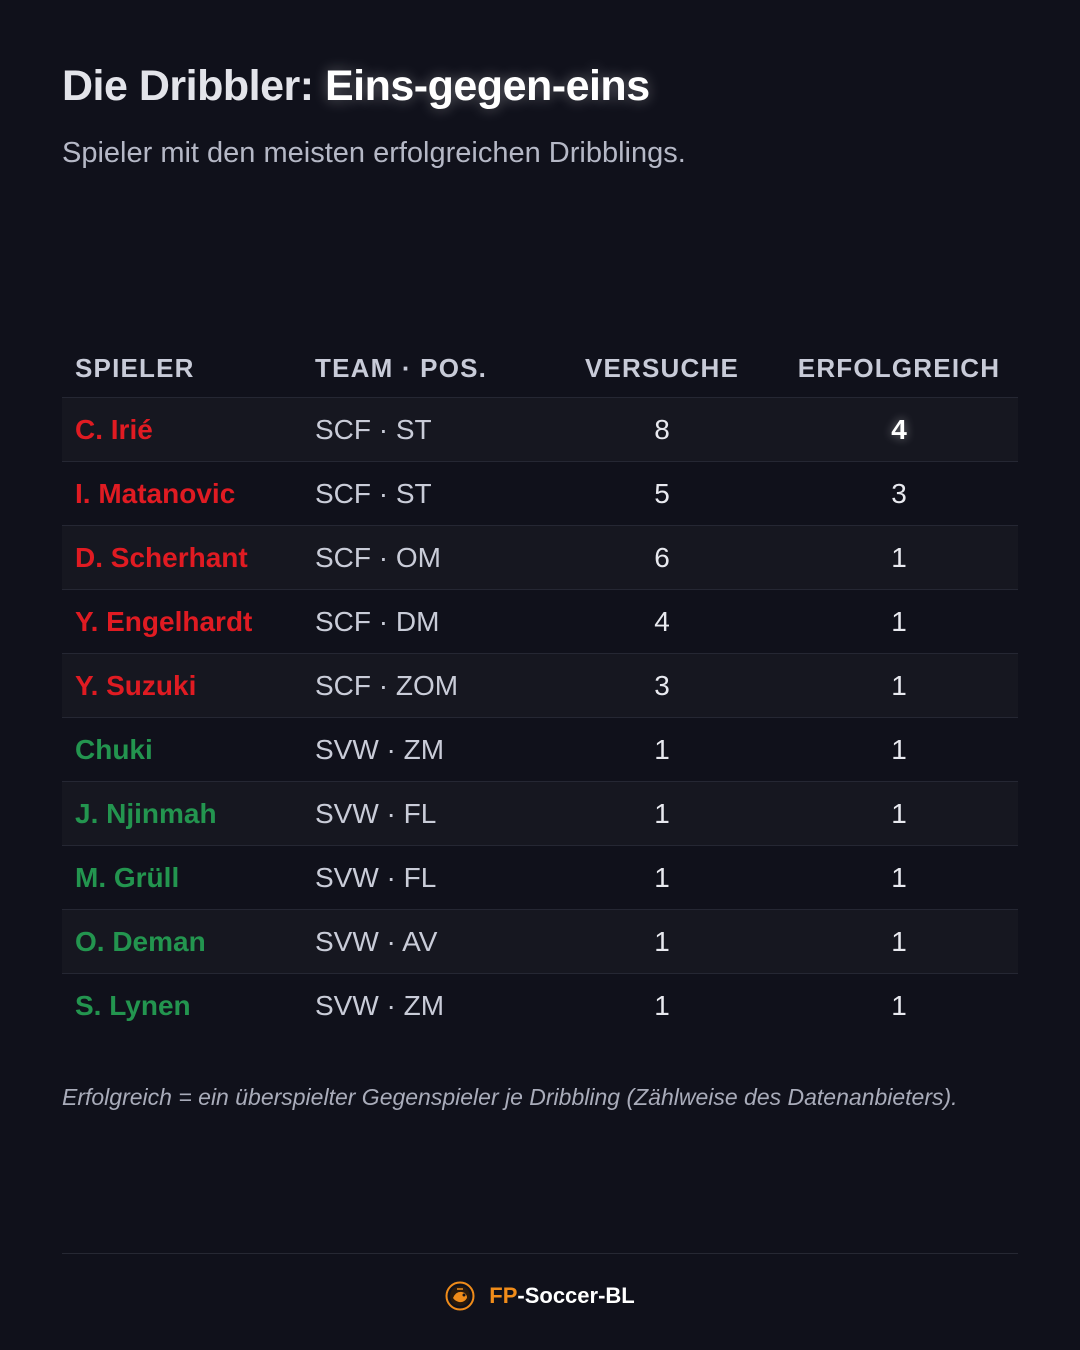 The height and width of the screenshot is (1350, 1080). What do you see at coordinates (401, 368) in the screenshot?
I see `column-header-team-pos: TEAM · POS.` at bounding box center [401, 368].